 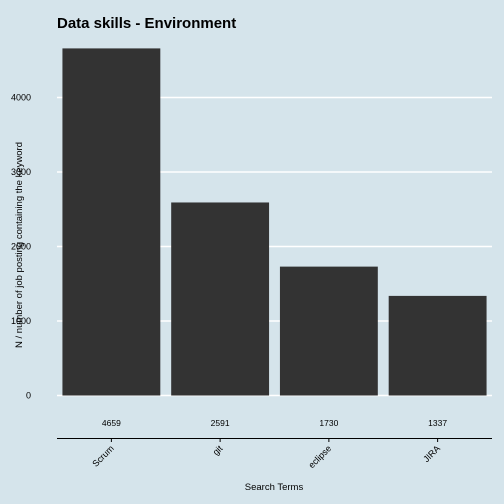 I want to click on y-tick-label: 4000, so click(x=21, y=98).